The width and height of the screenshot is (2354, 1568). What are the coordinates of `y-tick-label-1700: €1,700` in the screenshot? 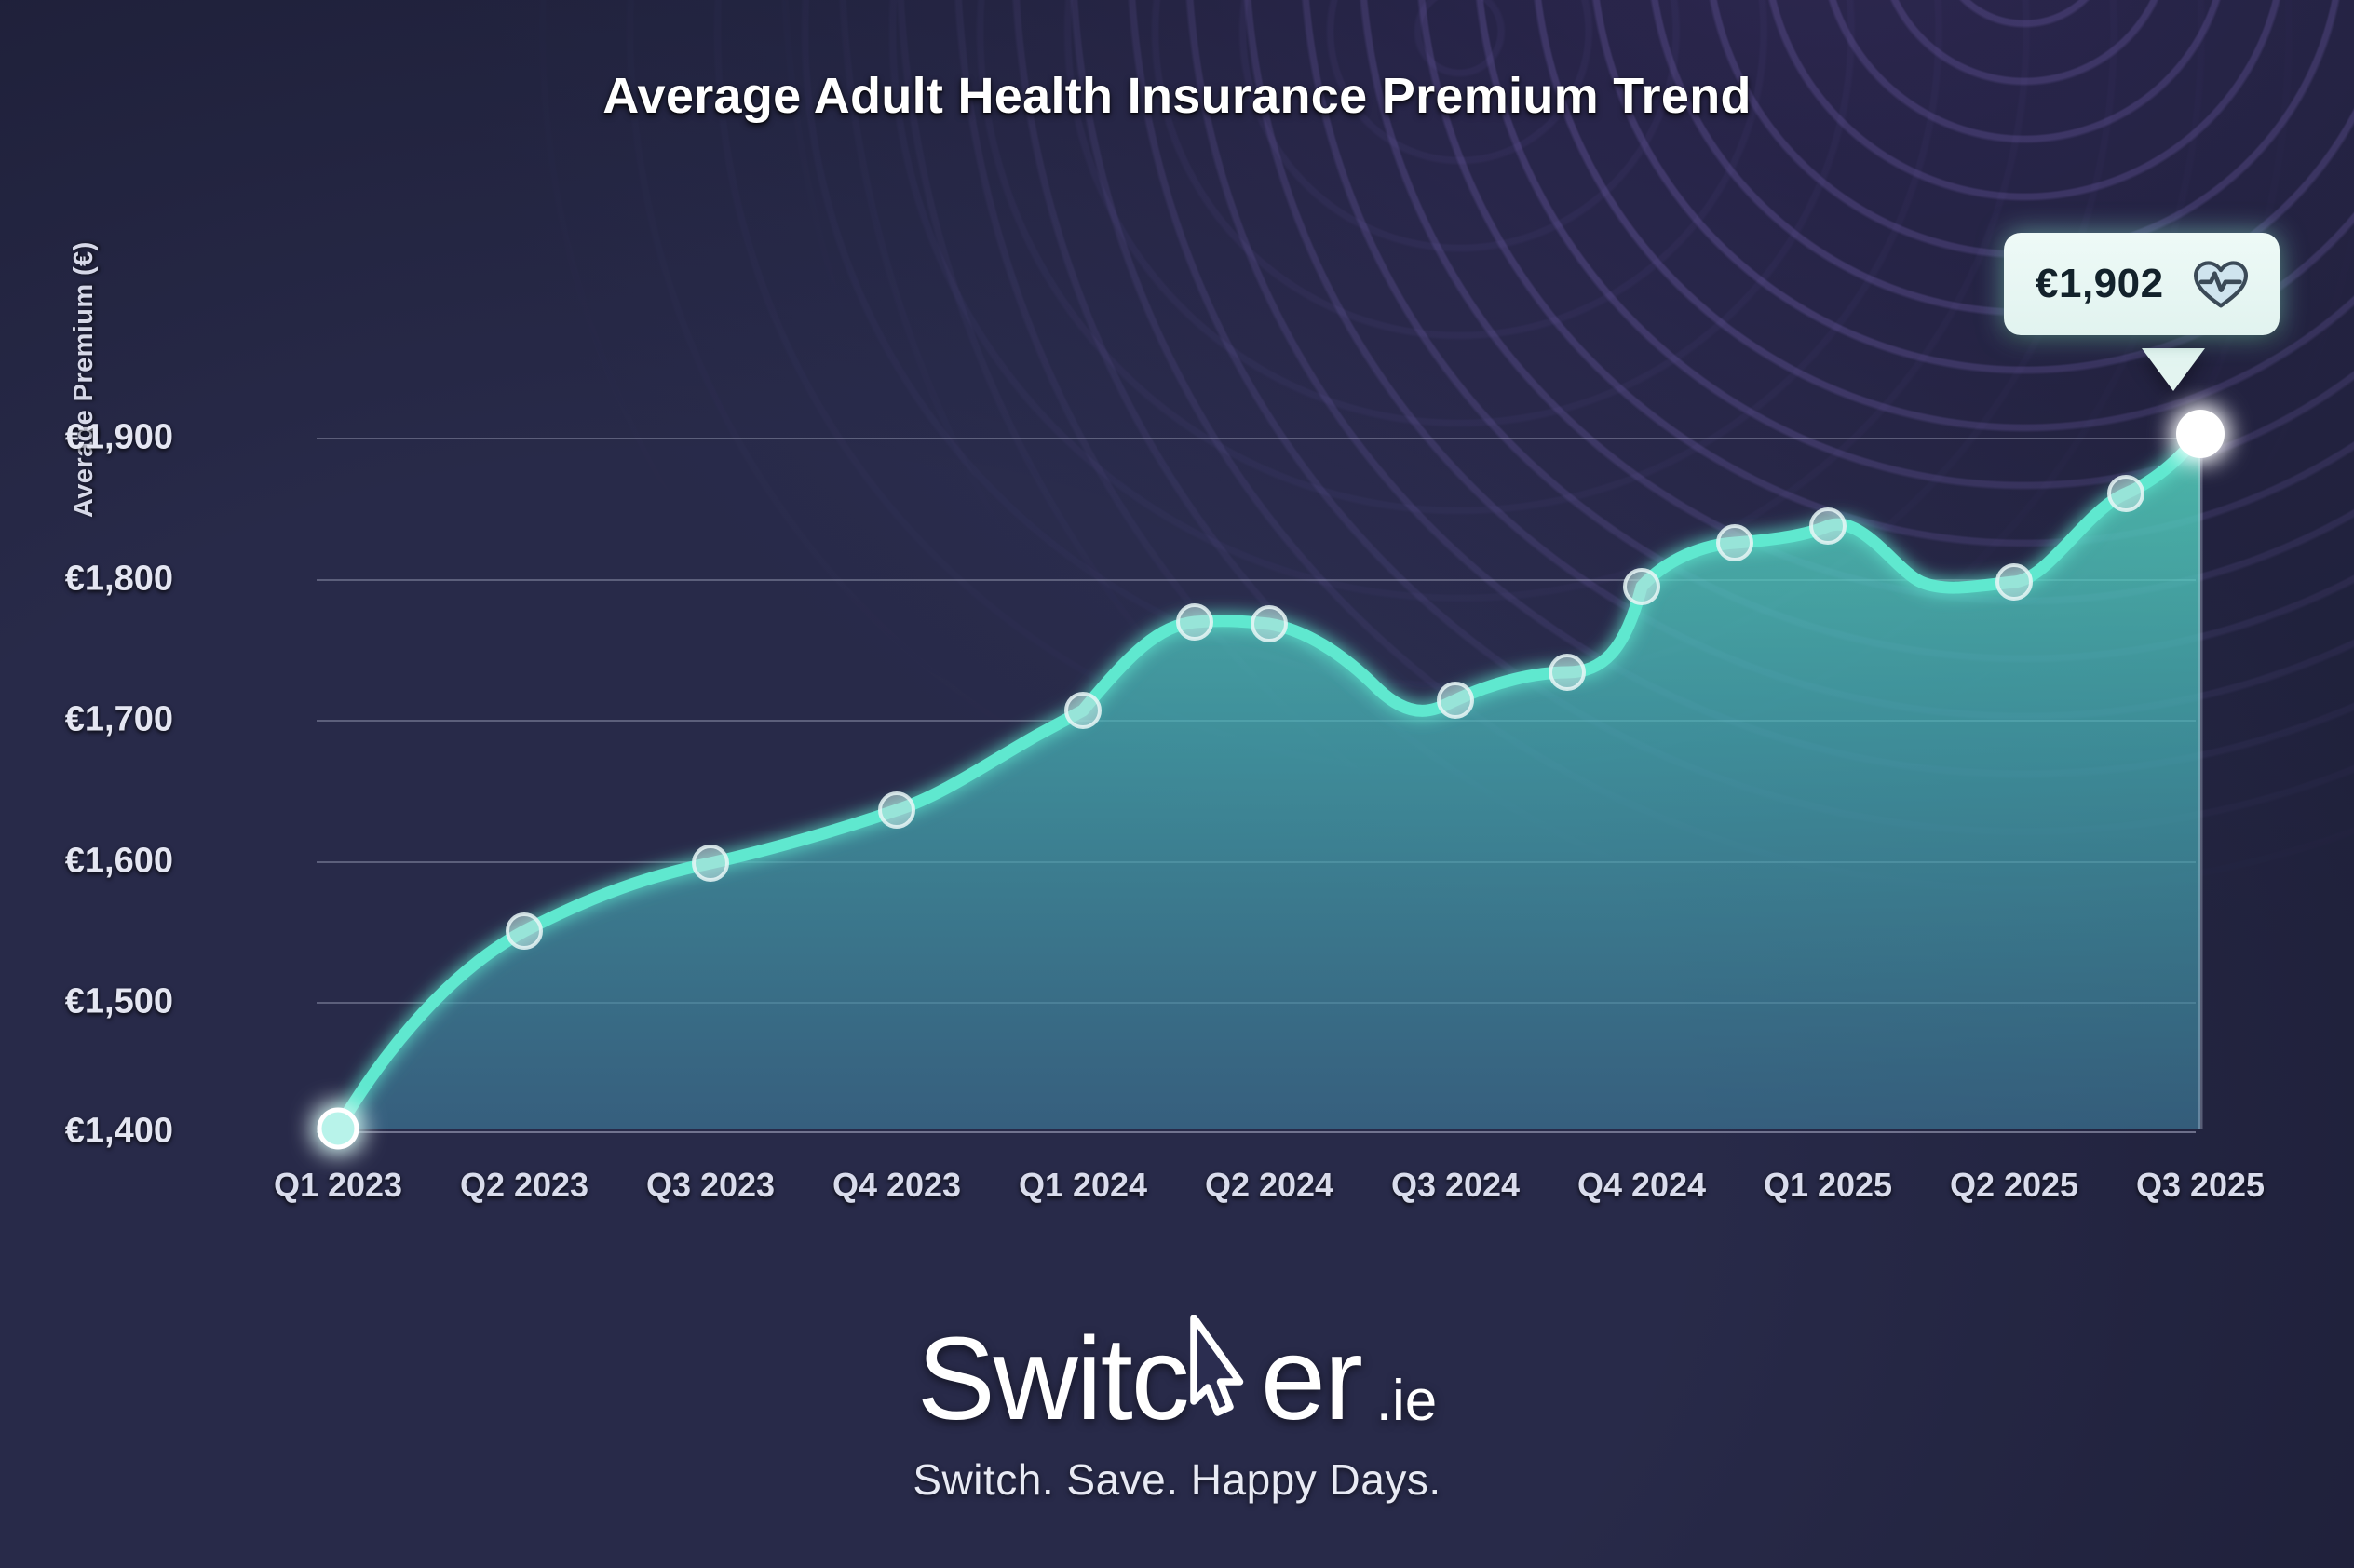 It's located at (118, 719).